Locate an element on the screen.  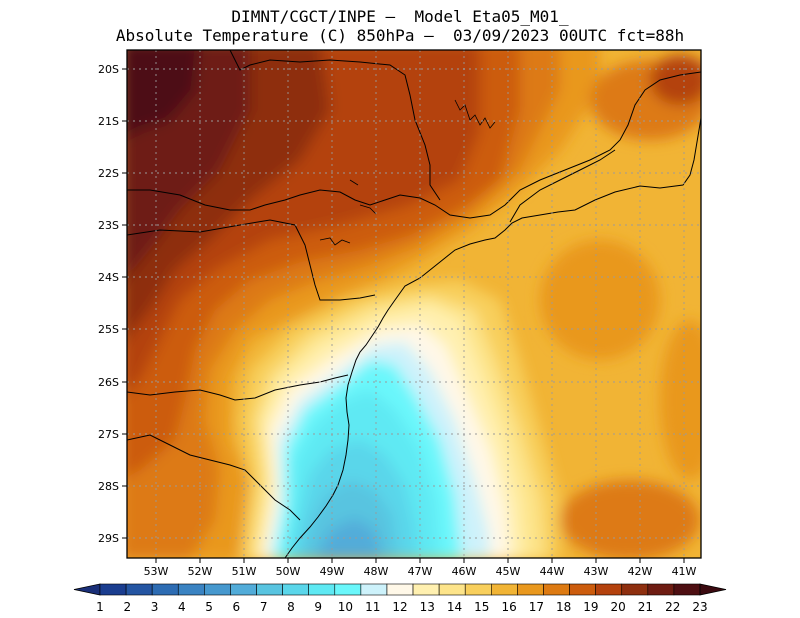
colorbar-label: 2 is located at coordinates (127, 607).